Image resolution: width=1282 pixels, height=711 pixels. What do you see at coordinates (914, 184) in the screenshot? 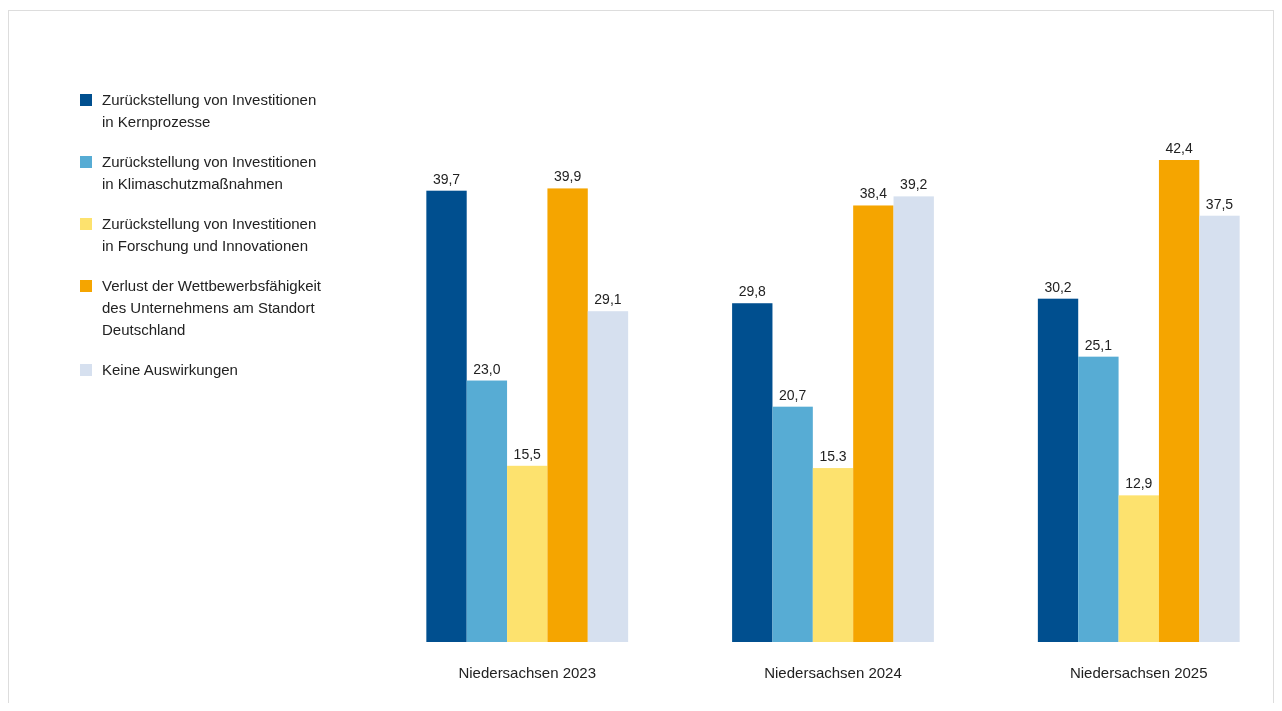
I see `data-label: 39,2` at bounding box center [914, 184].